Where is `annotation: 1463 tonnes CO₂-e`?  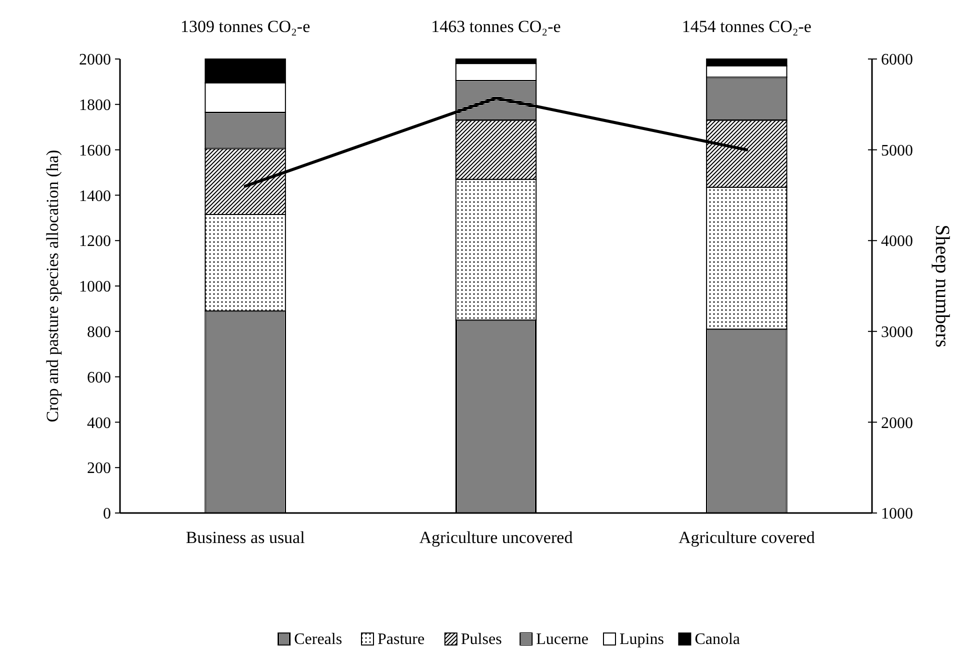
annotation: 1463 tonnes CO₂-e is located at coordinates (496, 26).